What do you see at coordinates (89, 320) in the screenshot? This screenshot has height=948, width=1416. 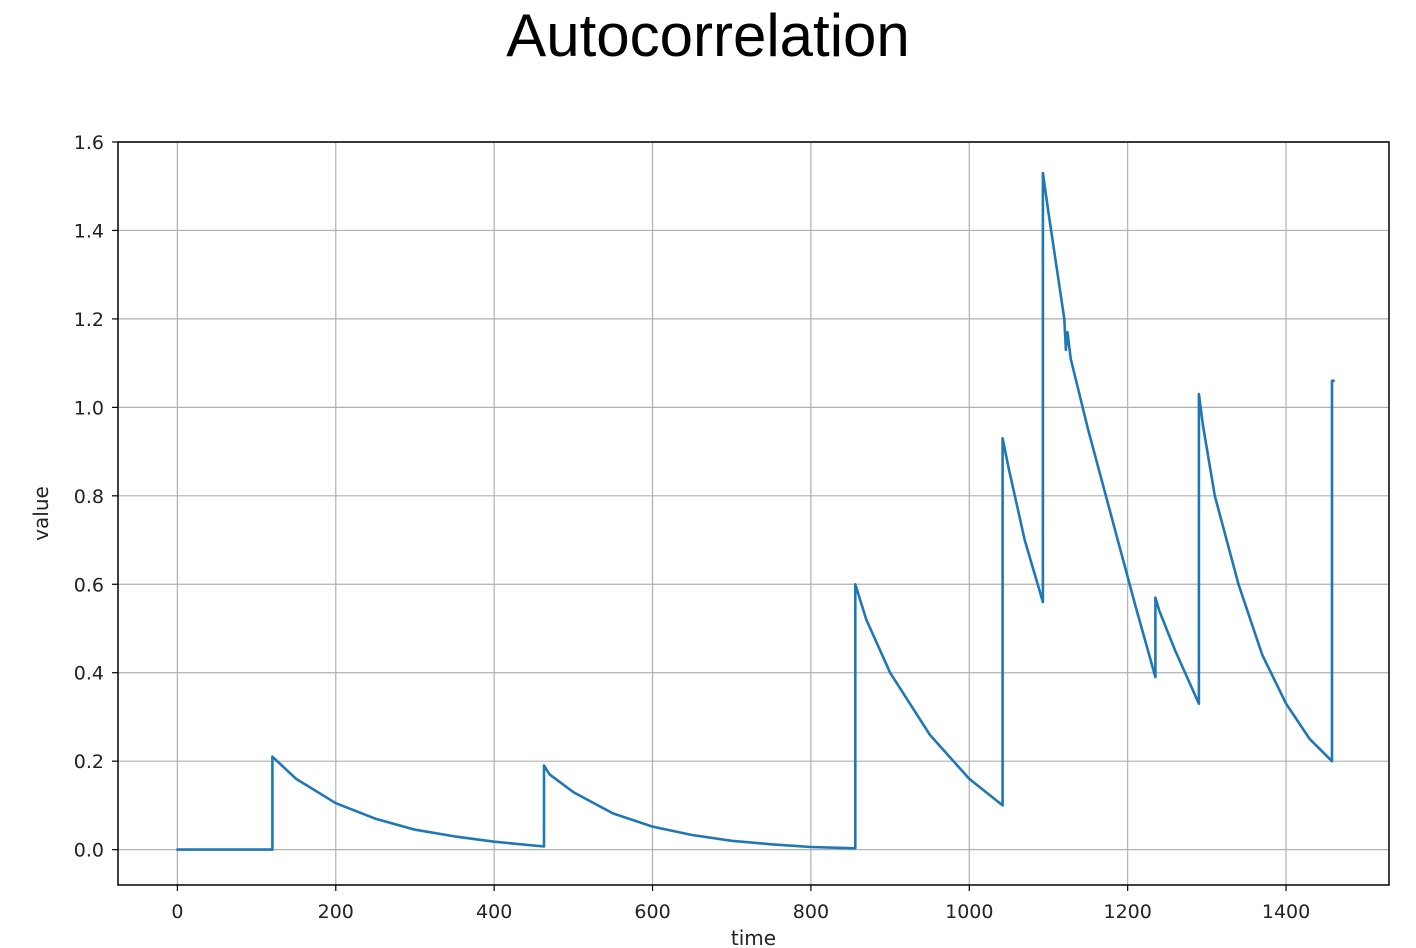 I see `y-tick-label: 1.2` at bounding box center [89, 320].